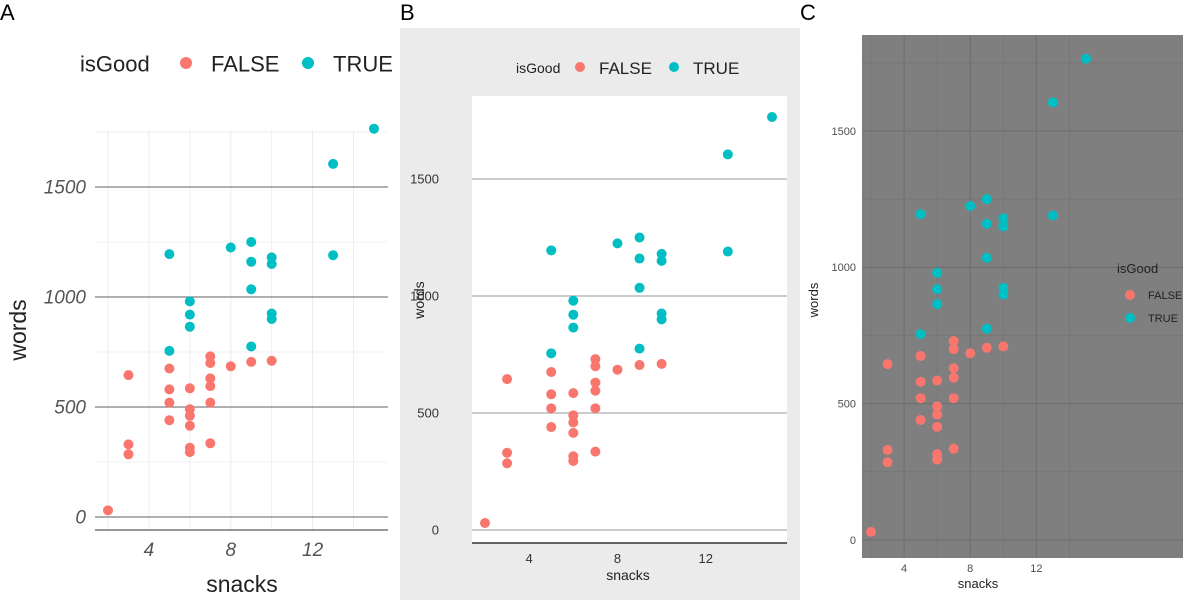  What do you see at coordinates (407, 12) in the screenshot?
I see `panel-label: B` at bounding box center [407, 12].